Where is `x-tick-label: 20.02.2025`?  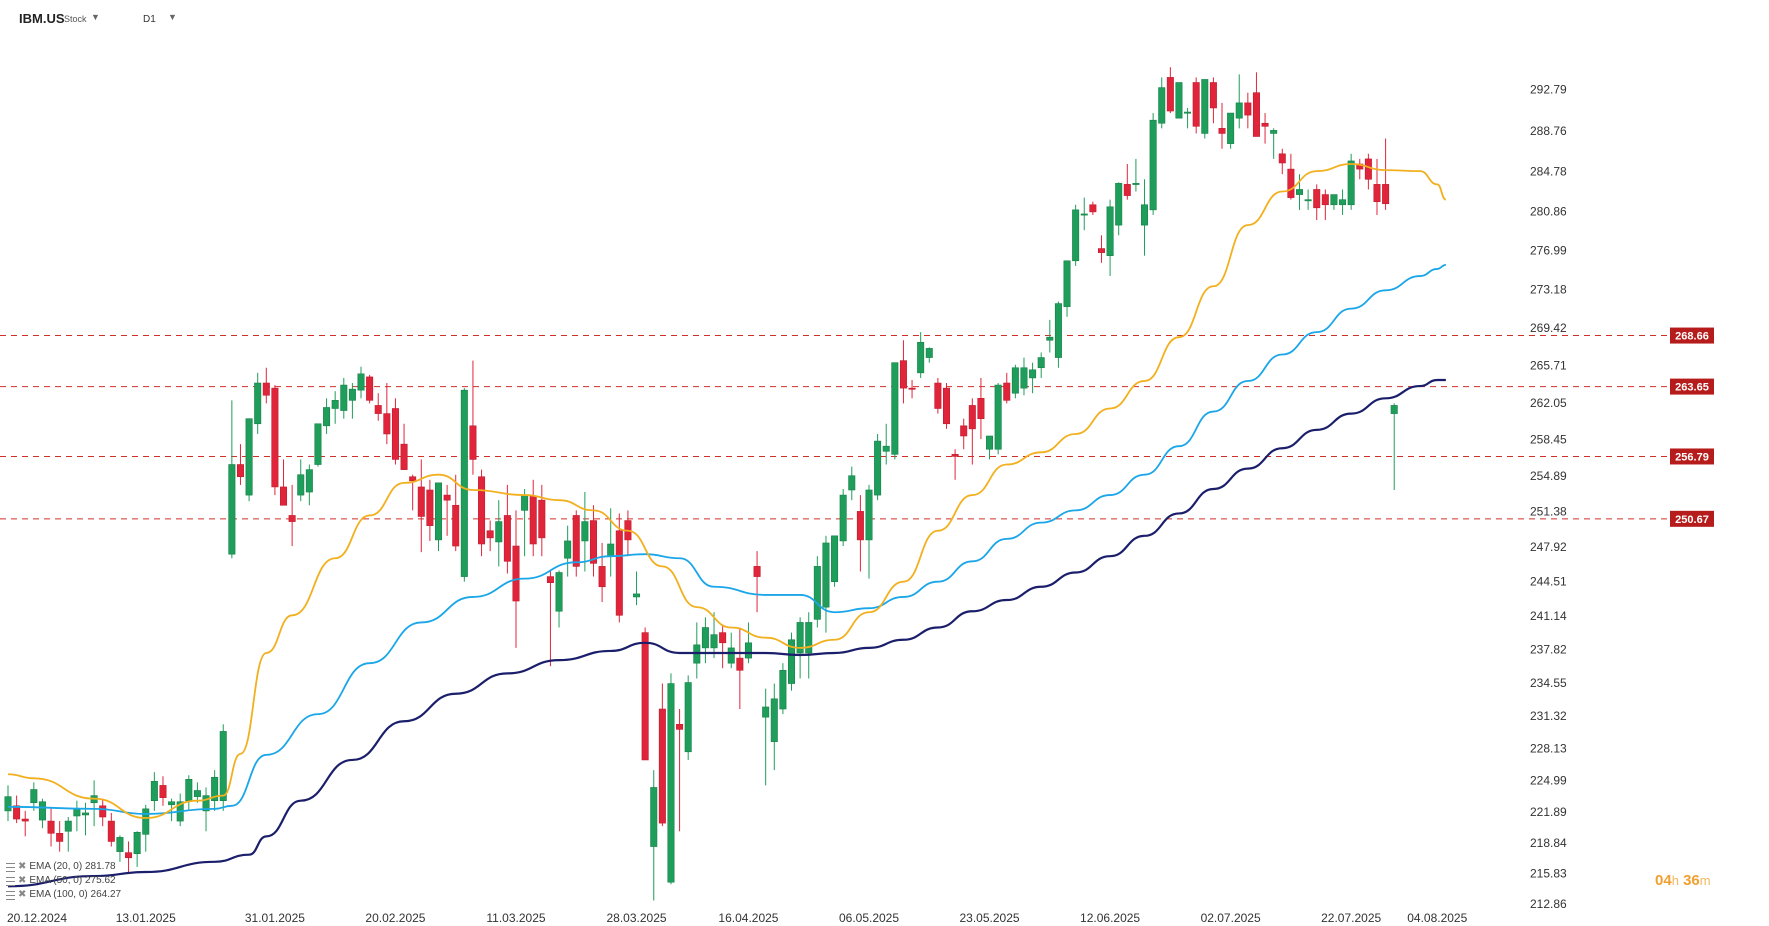
x-tick-label: 20.02.2025 is located at coordinates (395, 918).